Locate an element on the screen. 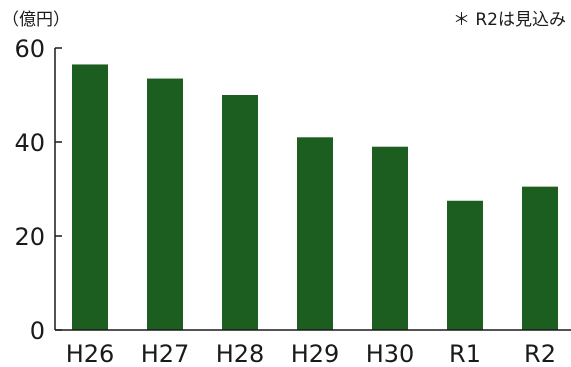 This screenshot has height=367, width=571. bar-r2 is located at coordinates (540, 258).